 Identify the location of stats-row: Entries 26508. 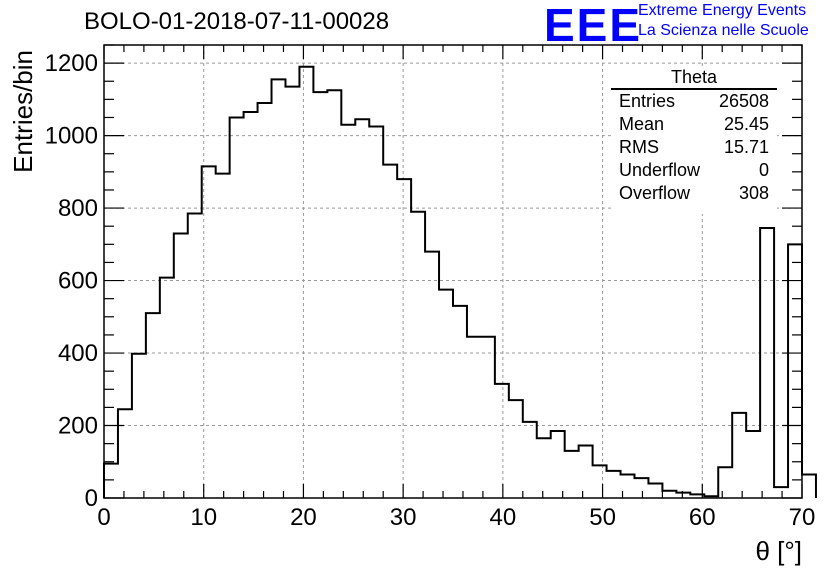
(694, 101).